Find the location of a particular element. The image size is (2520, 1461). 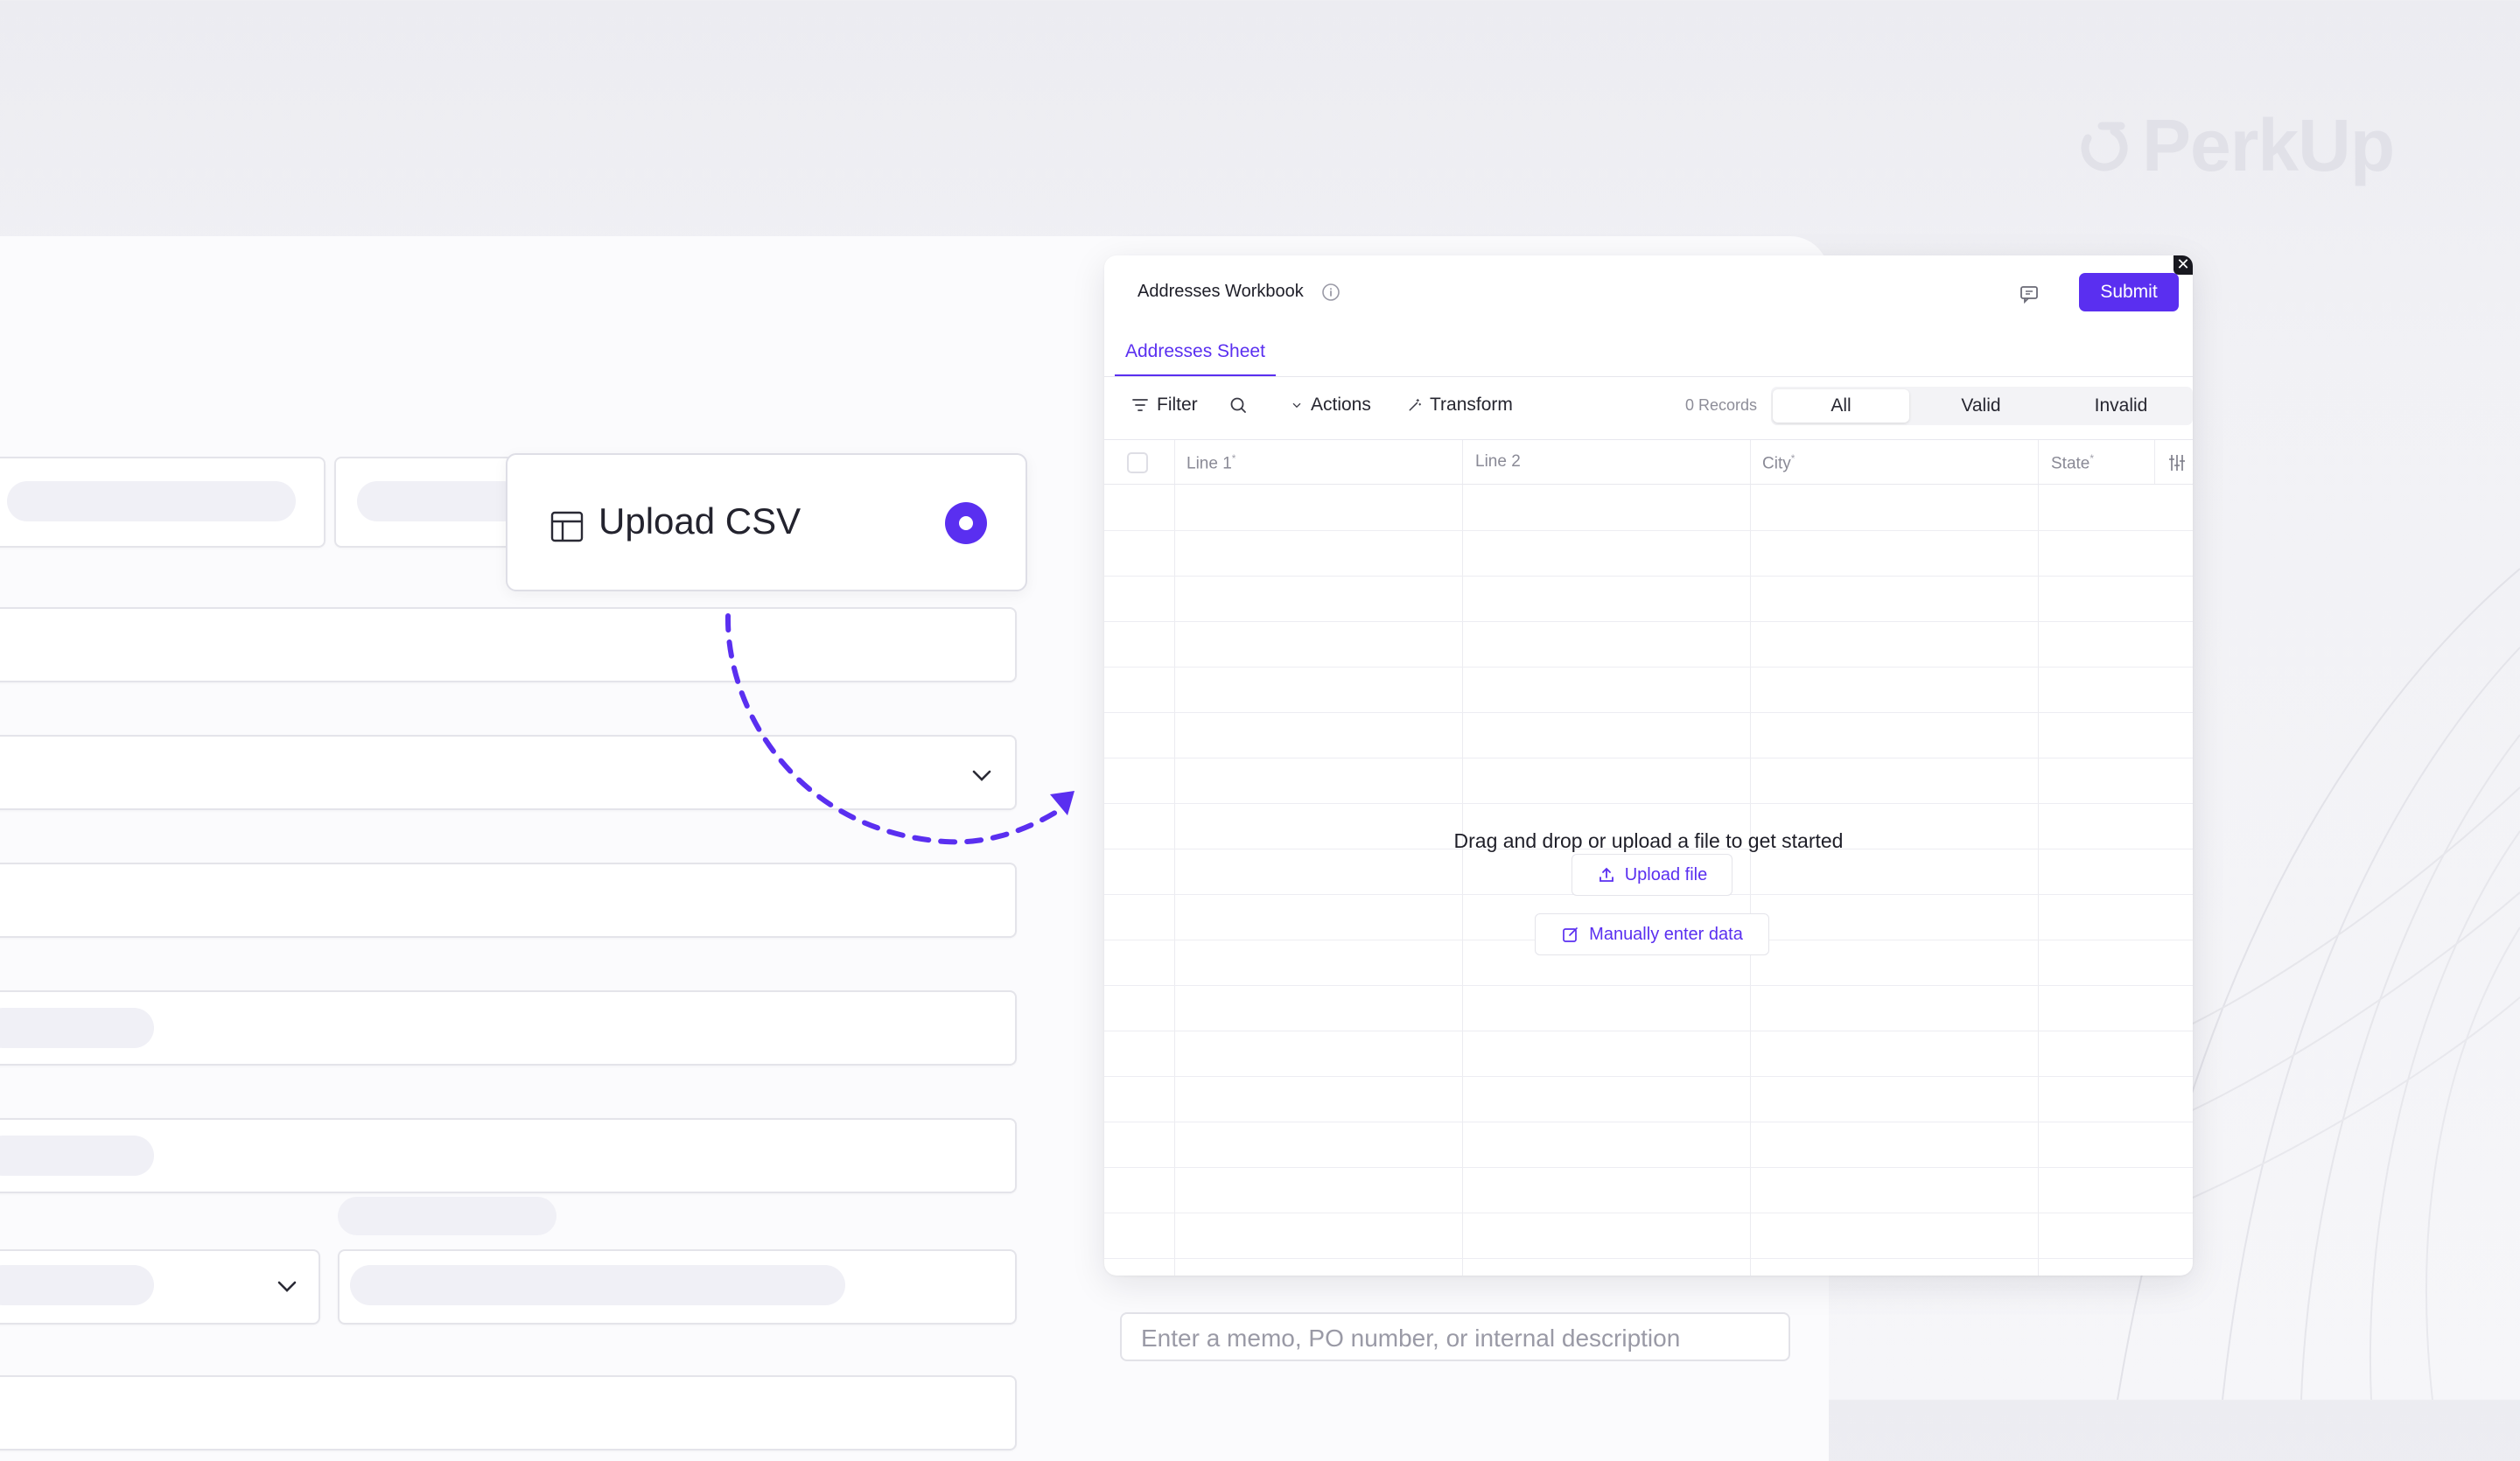

feedback-icon is located at coordinates (2029, 293).